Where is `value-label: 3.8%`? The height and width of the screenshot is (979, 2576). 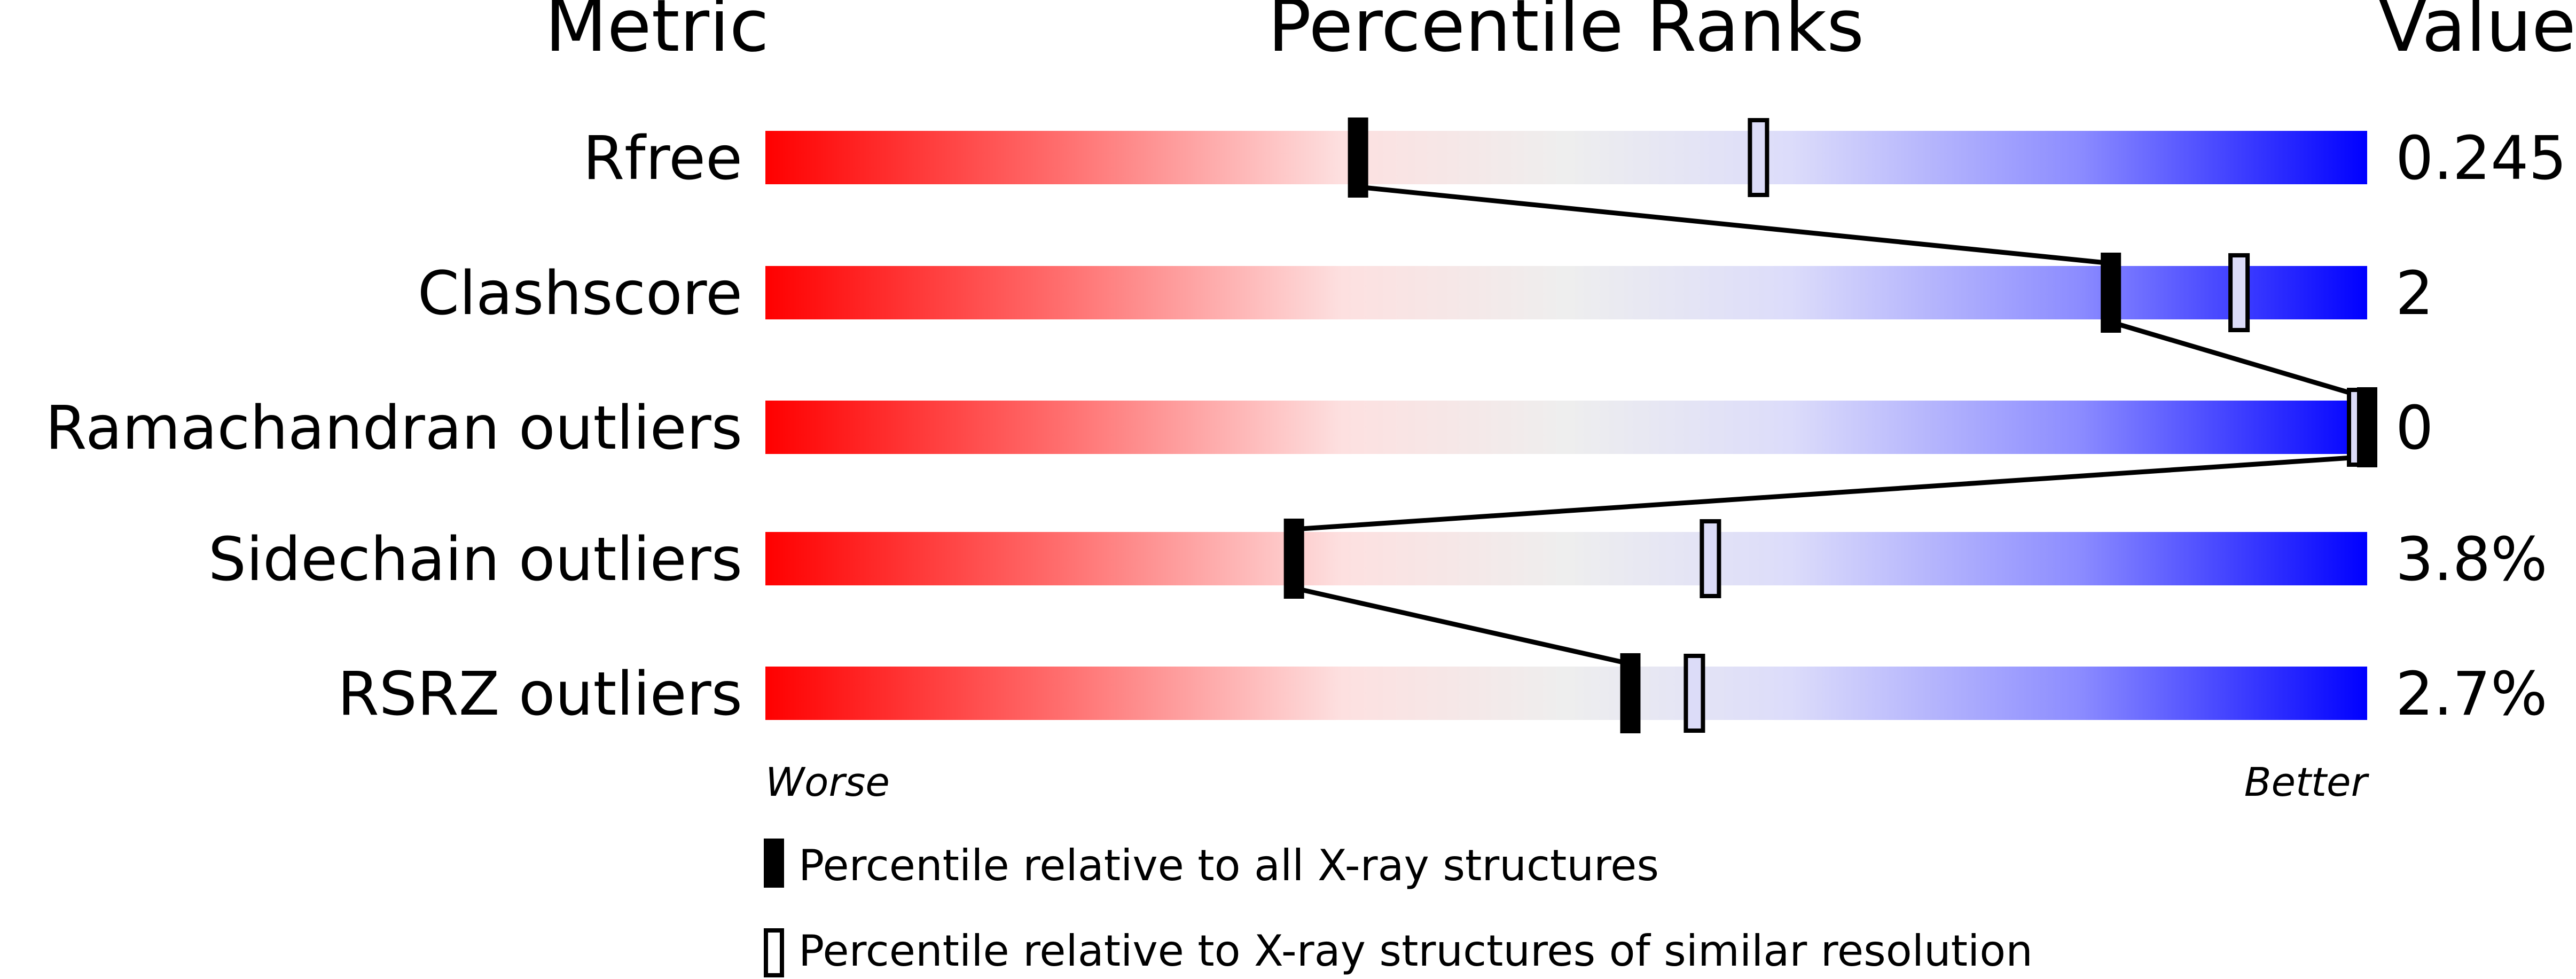
value-label: 3.8% is located at coordinates (2471, 559).